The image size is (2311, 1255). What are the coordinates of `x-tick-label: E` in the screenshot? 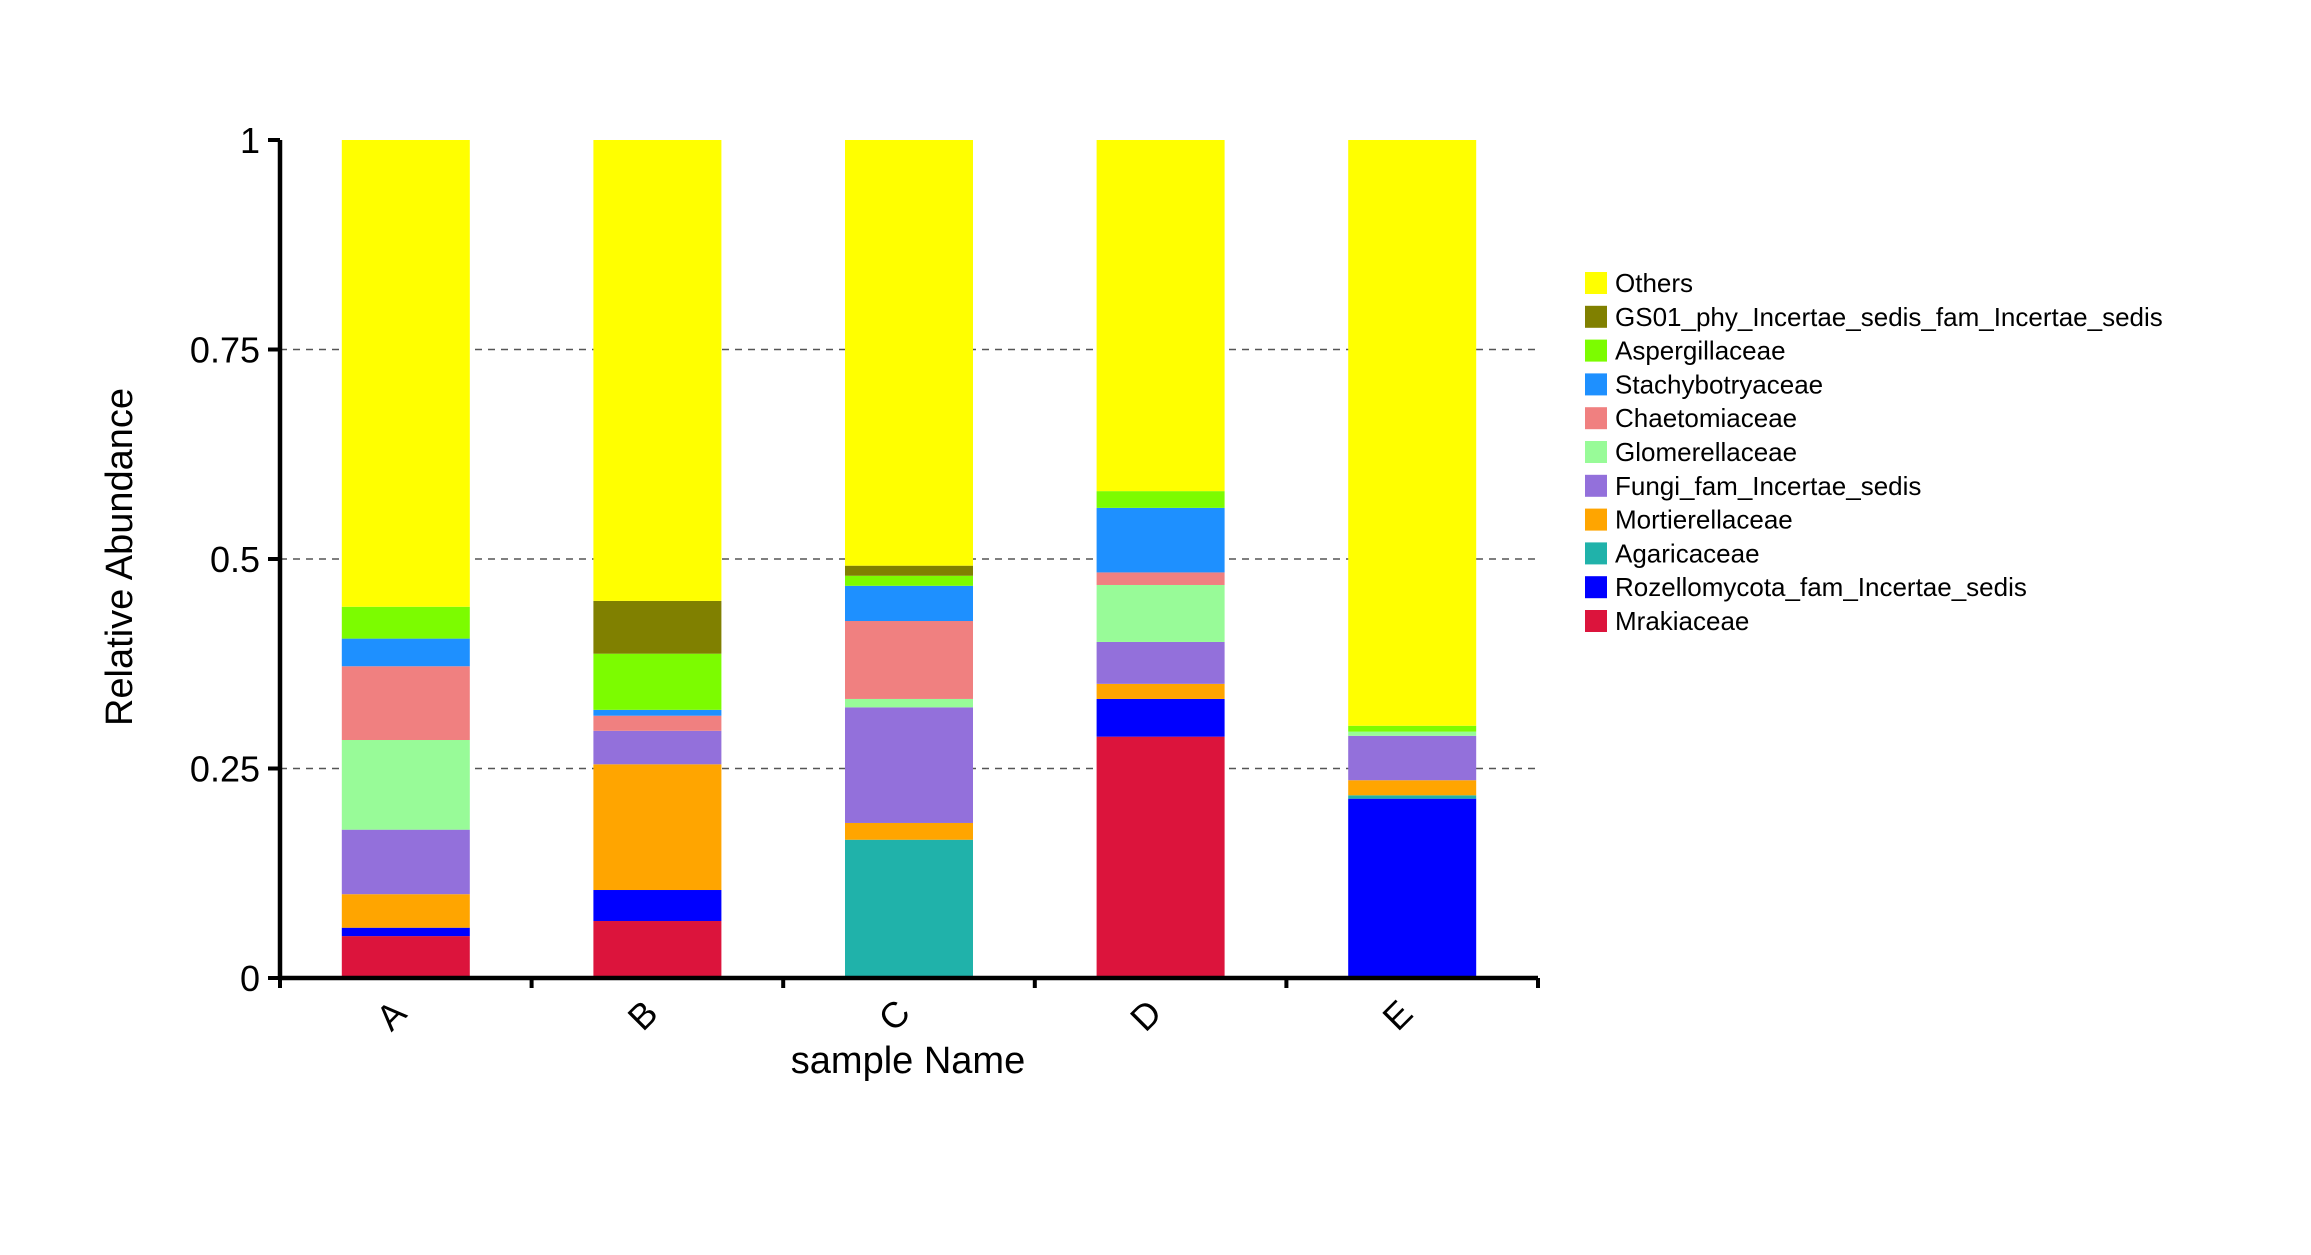 It's located at (1397, 1015).